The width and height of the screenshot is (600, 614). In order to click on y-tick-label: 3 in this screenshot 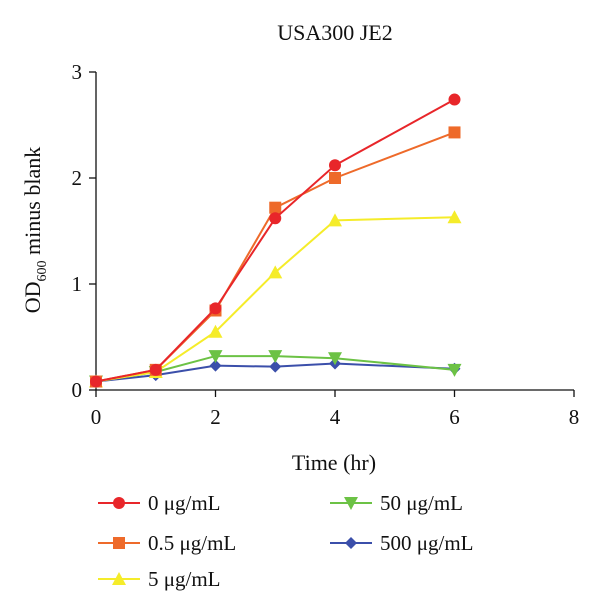, I will do `click(77, 72)`.